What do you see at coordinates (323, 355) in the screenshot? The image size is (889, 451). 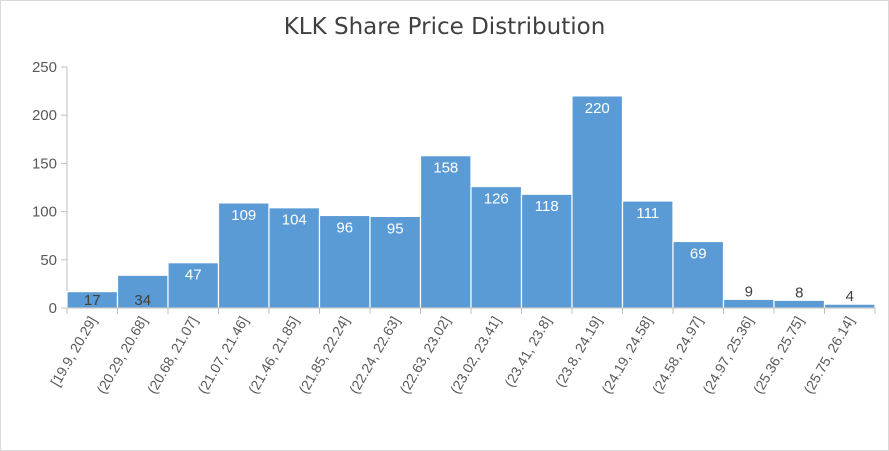 I see `x-tick-label: (21.85, 22.24]` at bounding box center [323, 355].